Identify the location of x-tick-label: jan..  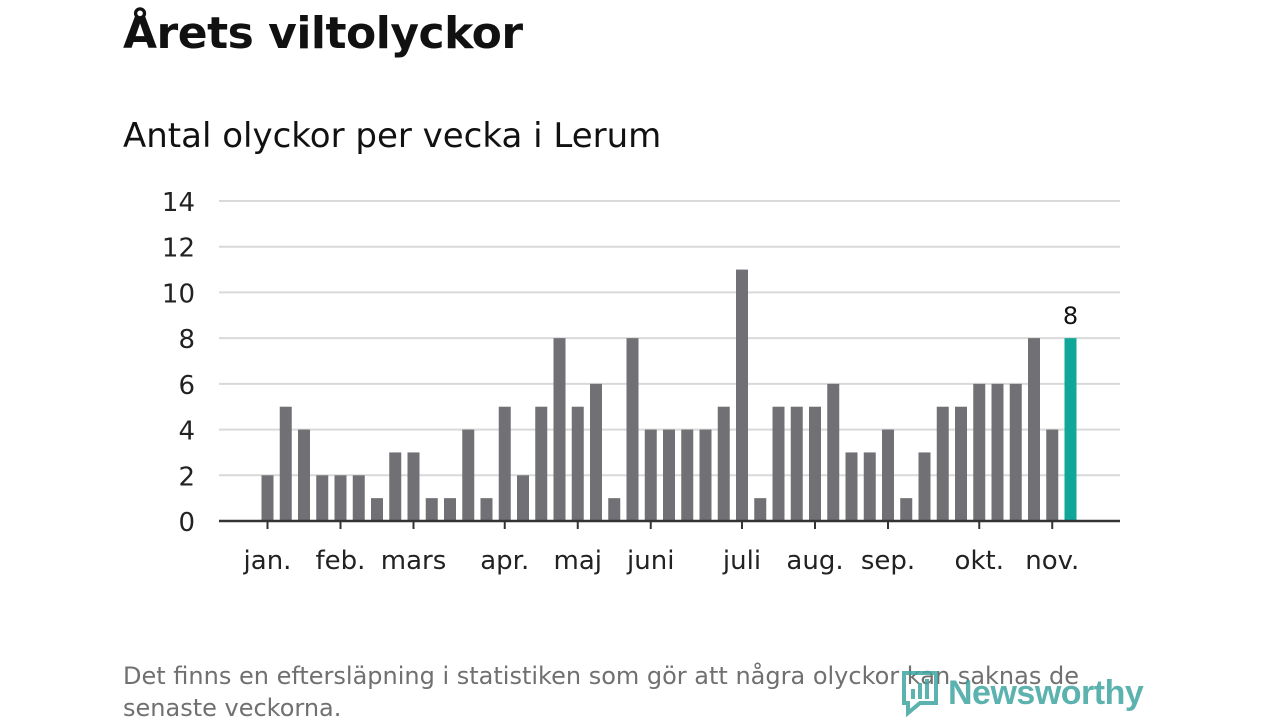
(267, 561).